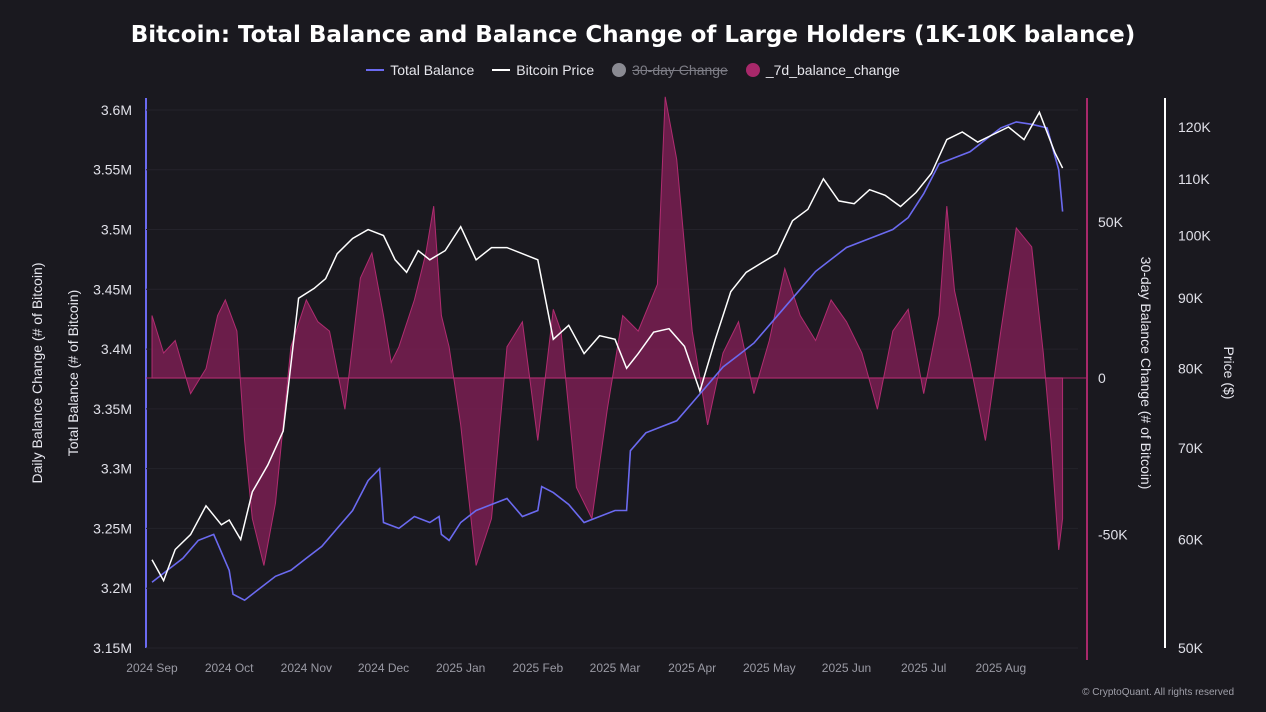 The height and width of the screenshot is (712, 1266). I want to click on right-tick-label: 110K, so click(1194, 179).